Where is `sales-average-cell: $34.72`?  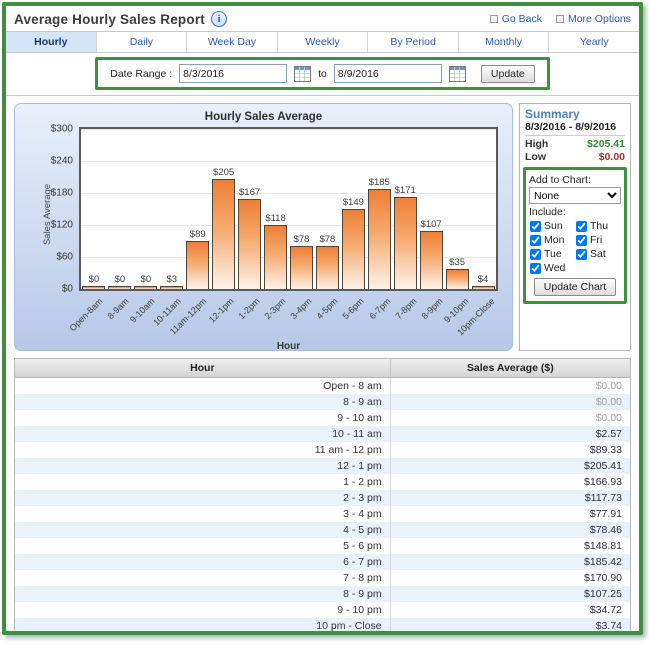 sales-average-cell: $34.72 is located at coordinates (605, 610).